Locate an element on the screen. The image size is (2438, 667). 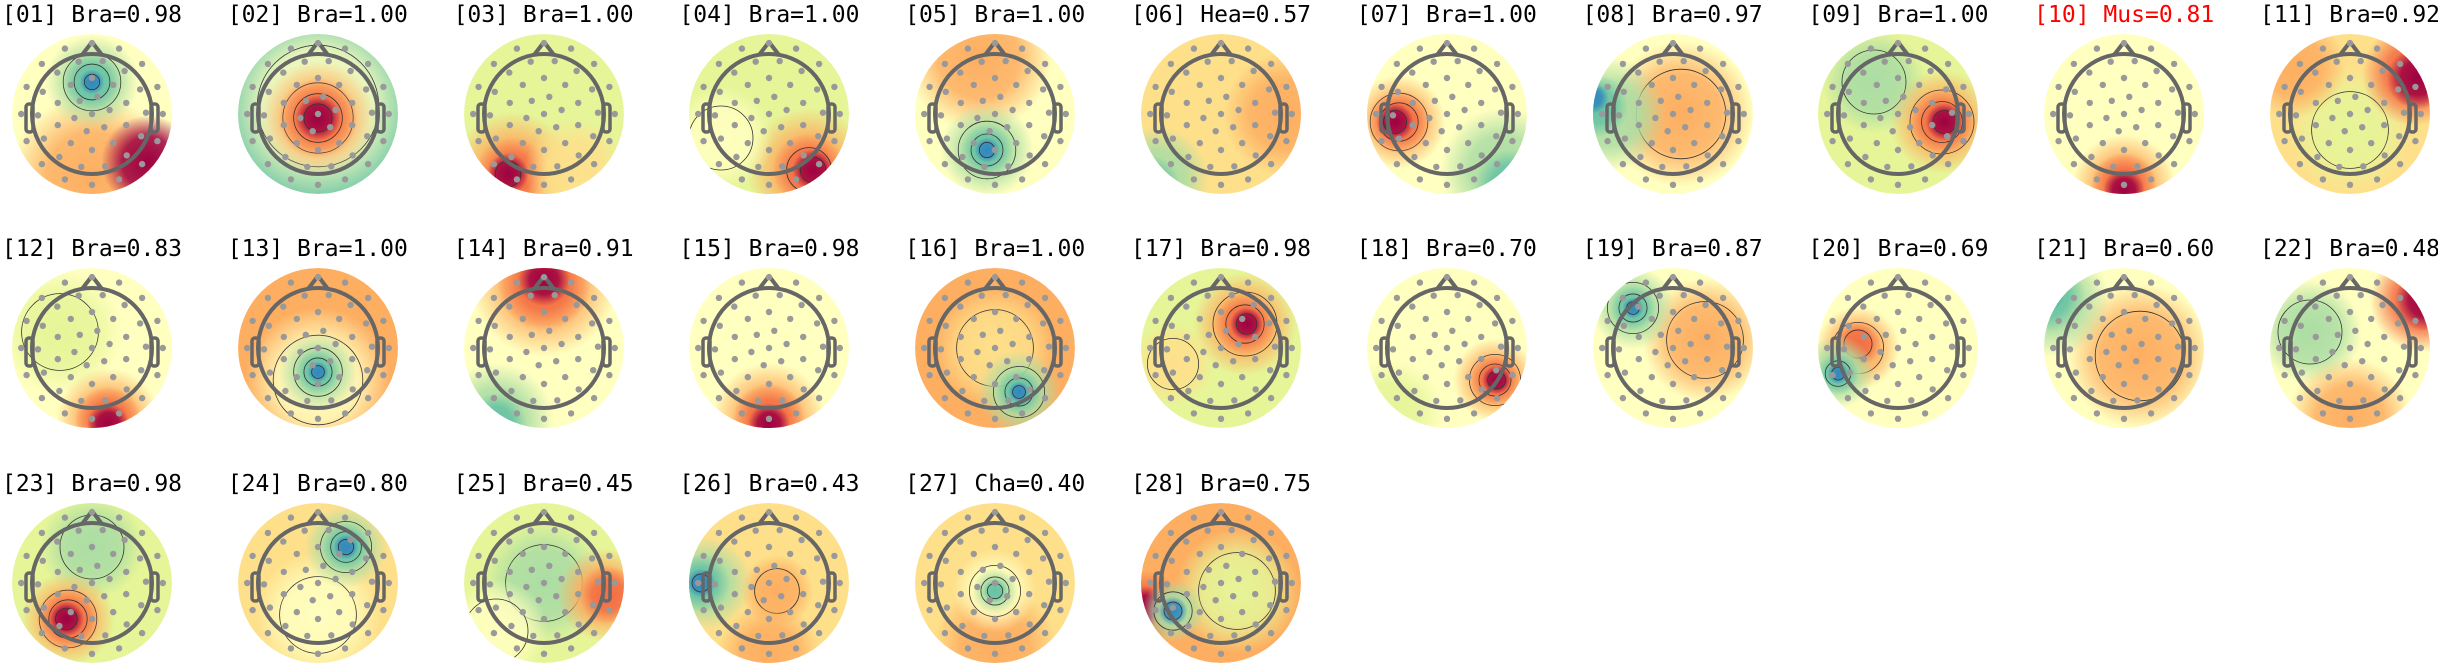
component-topomap-10: [10] Mus=0.81 is located at coordinates (2124, 99).